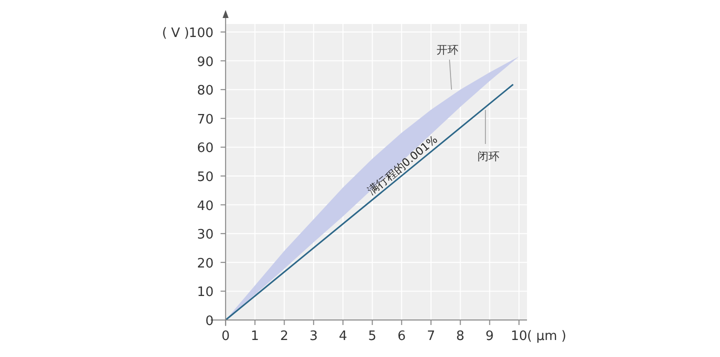 The width and height of the screenshot is (720, 357). I want to click on y-tick-label: 20, so click(205, 264).